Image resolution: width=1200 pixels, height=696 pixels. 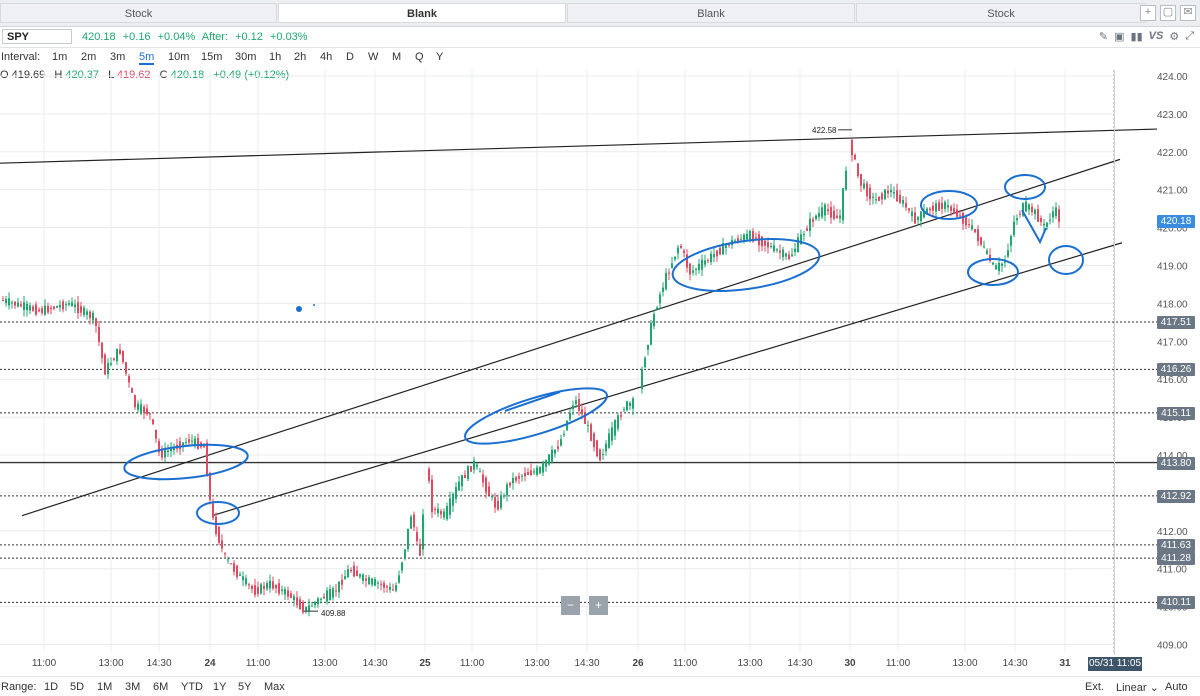 I want to click on tab-stock-2: Stock, so click(x=1001, y=13).